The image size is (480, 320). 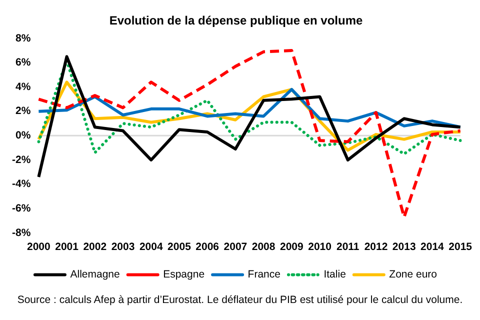 I want to click on x-tick-label: 2014, so click(x=432, y=247).